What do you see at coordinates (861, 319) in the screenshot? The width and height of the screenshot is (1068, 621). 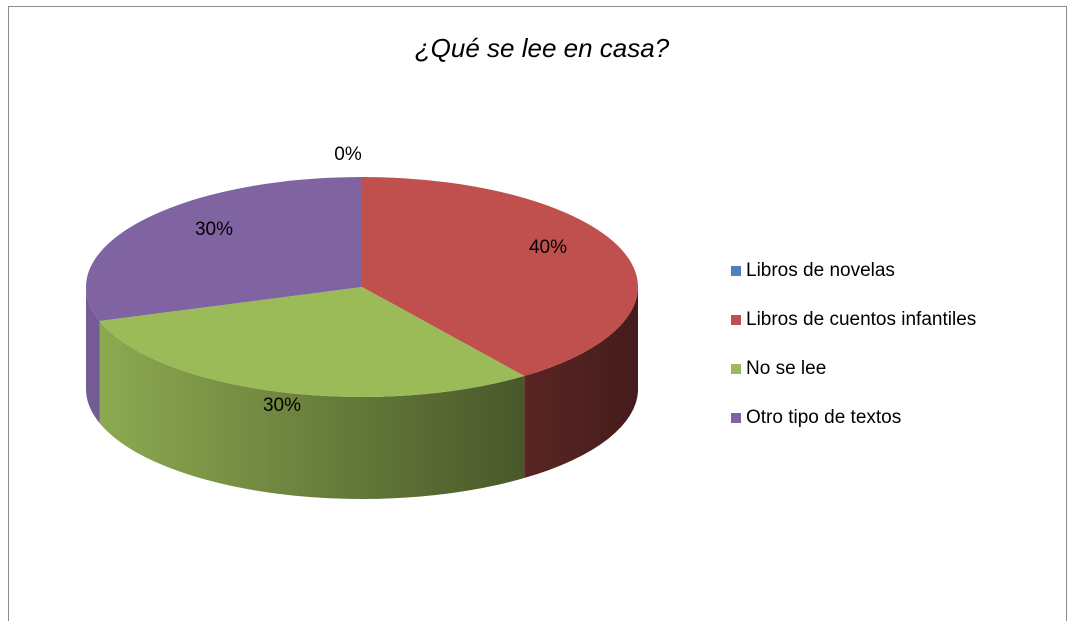 I see `legend-label: Libros de cuentos infantiles` at bounding box center [861, 319].